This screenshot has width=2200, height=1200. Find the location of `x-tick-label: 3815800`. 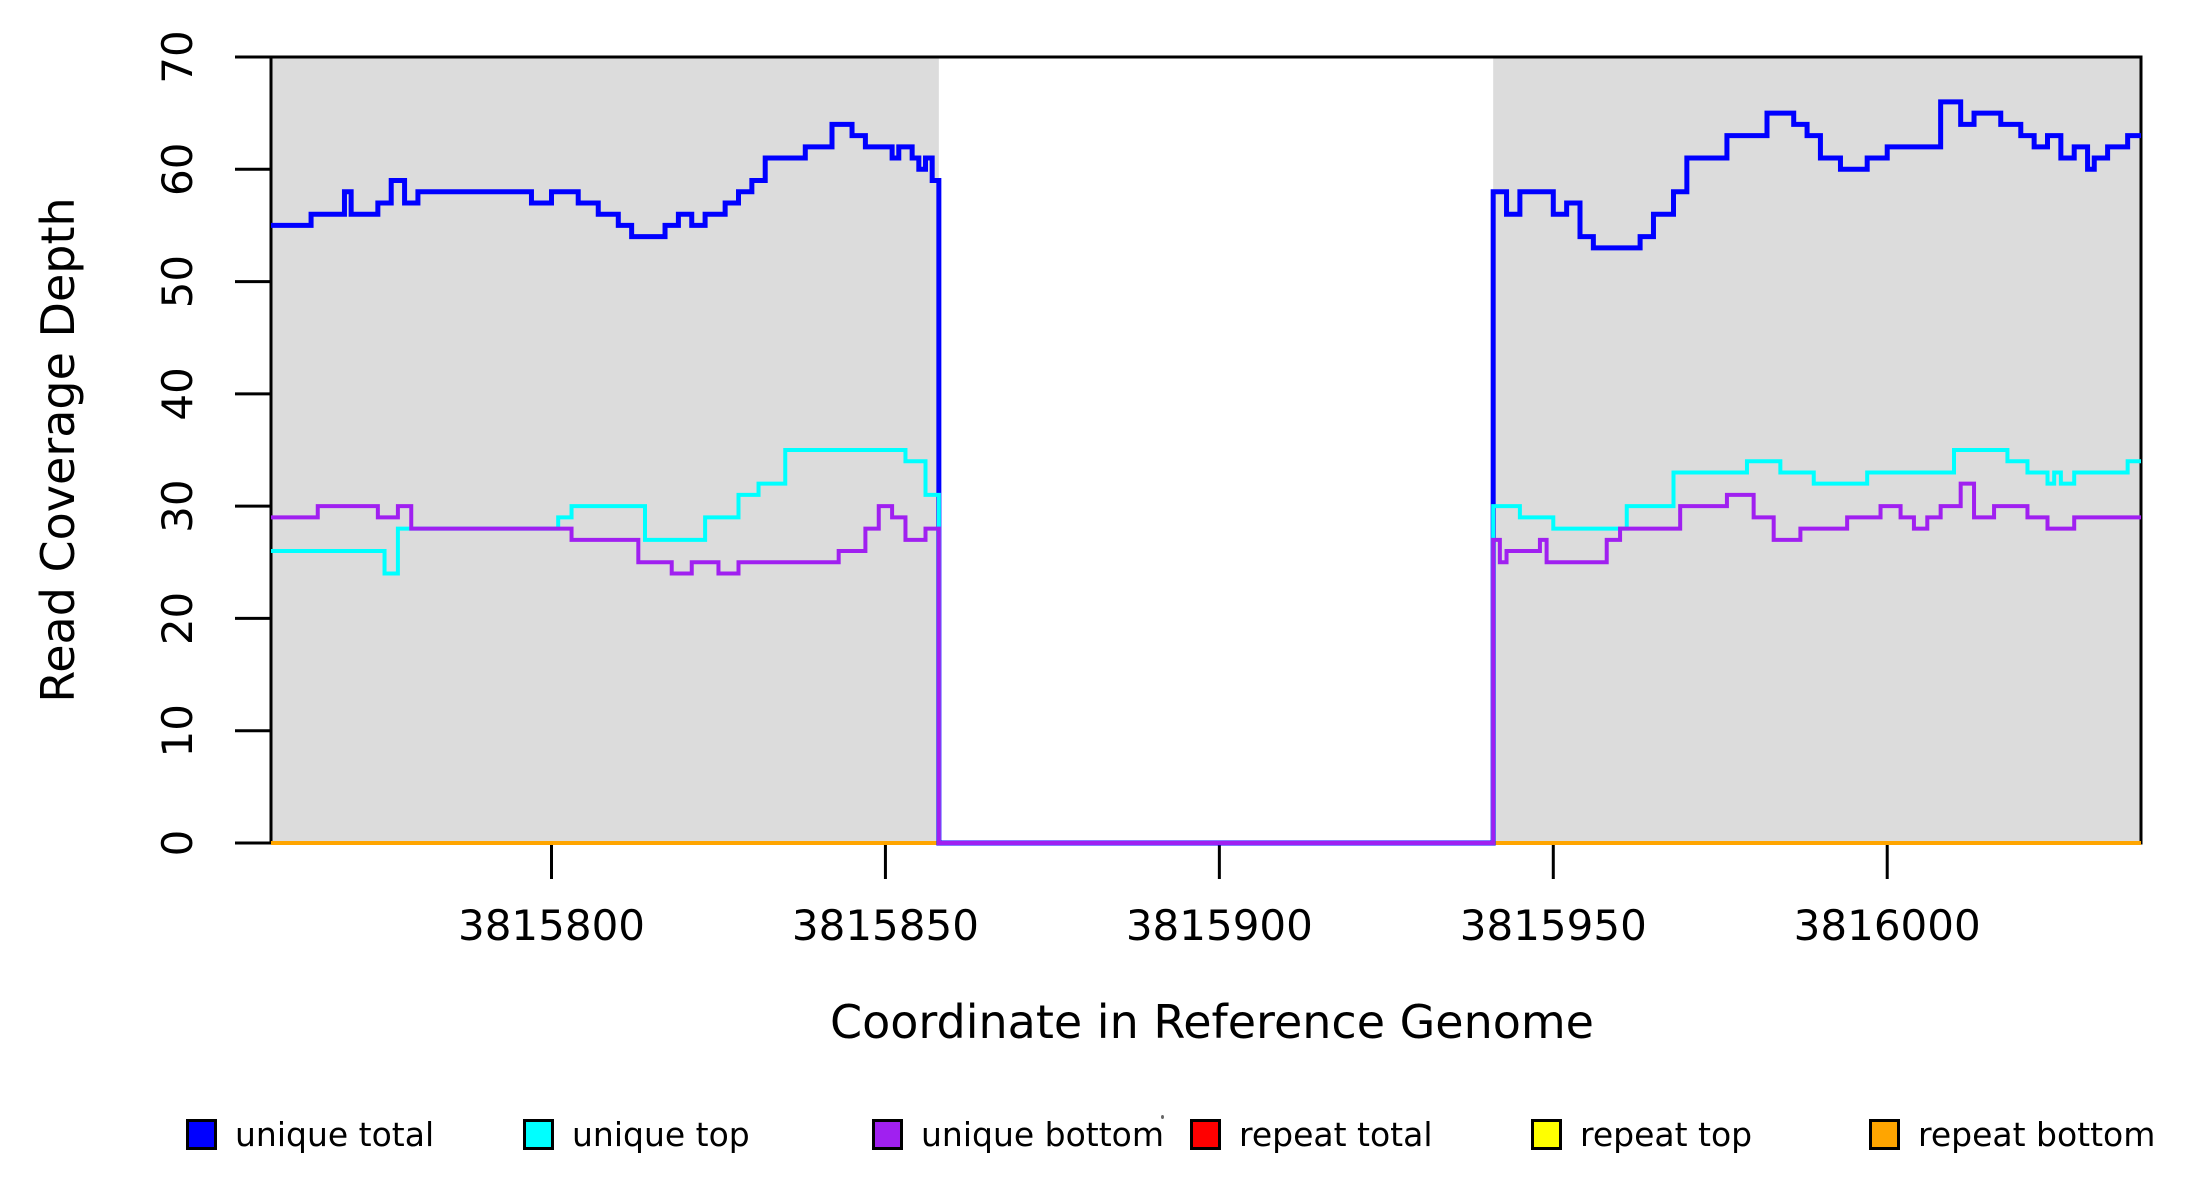

x-tick-label: 3815800 is located at coordinates (551, 925).